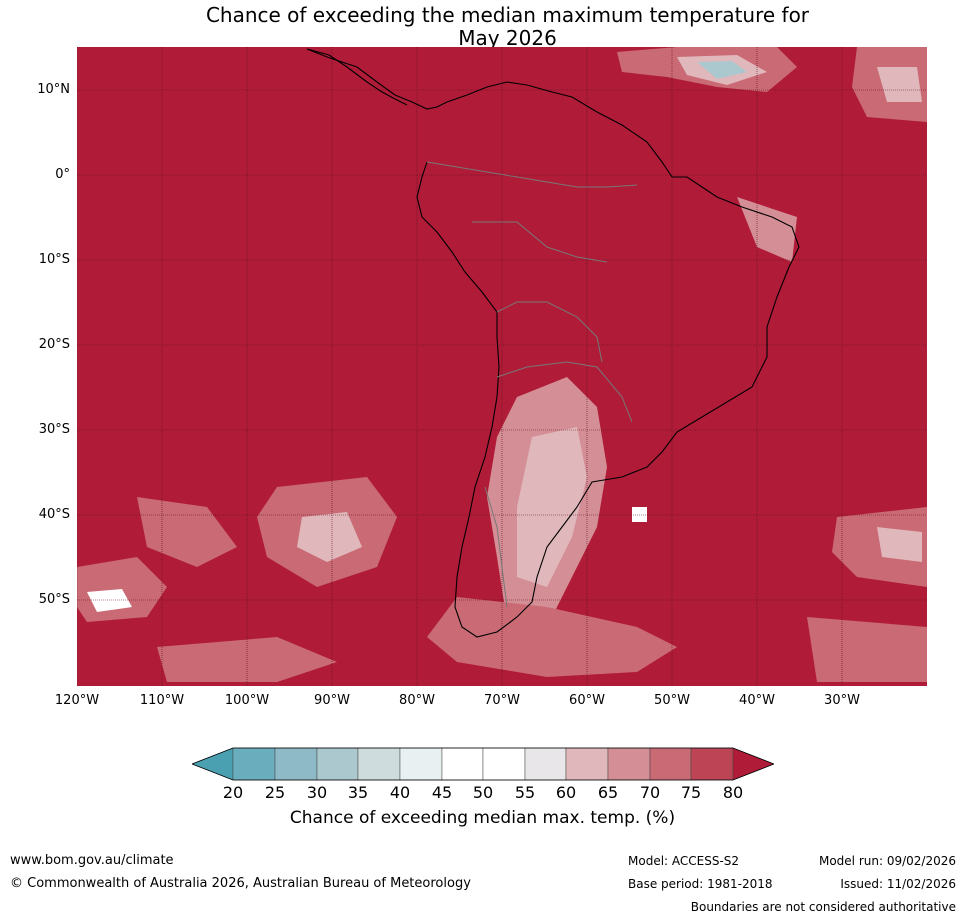  I want to click on shading-patch-north-atlantic-core, so click(722, 70).